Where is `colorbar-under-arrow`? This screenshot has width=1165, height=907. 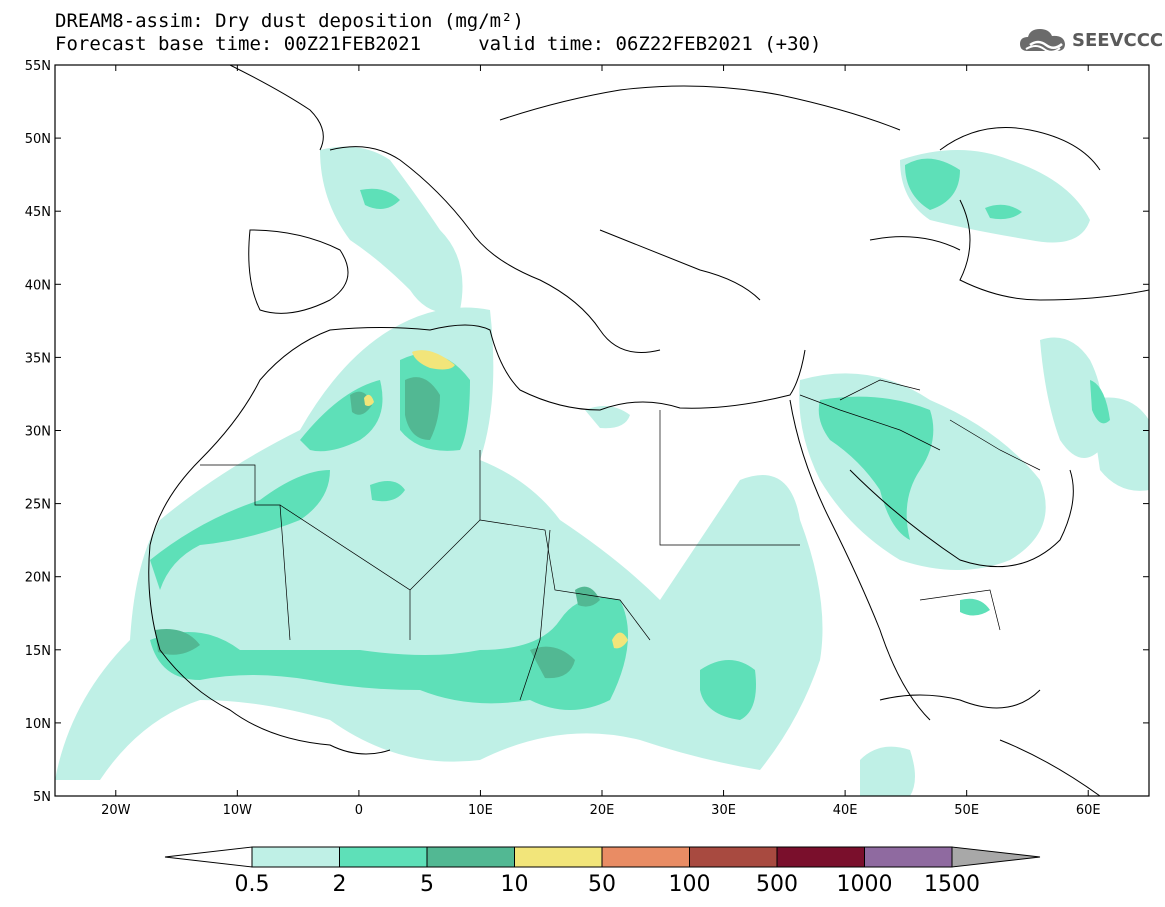 colorbar-under-arrow is located at coordinates (208, 857).